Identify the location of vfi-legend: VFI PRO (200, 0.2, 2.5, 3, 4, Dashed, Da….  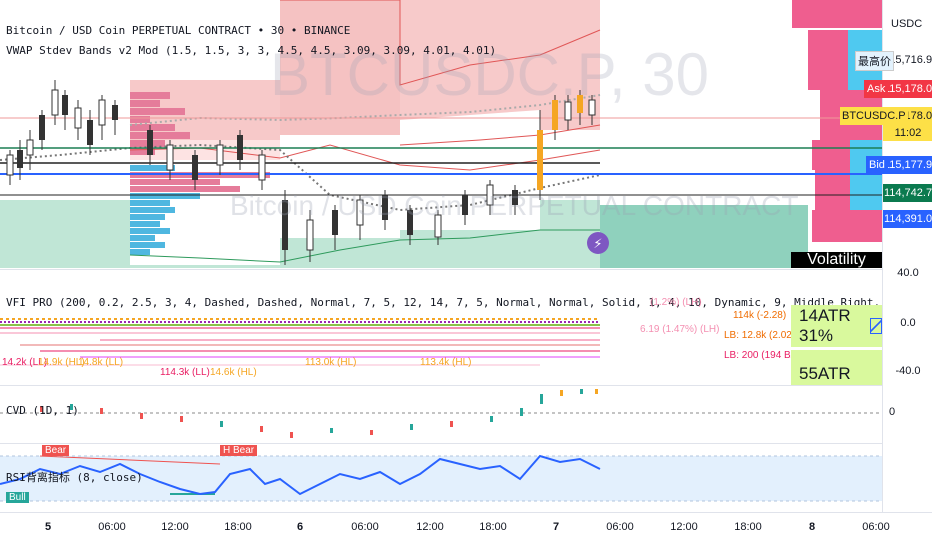
(444, 302).